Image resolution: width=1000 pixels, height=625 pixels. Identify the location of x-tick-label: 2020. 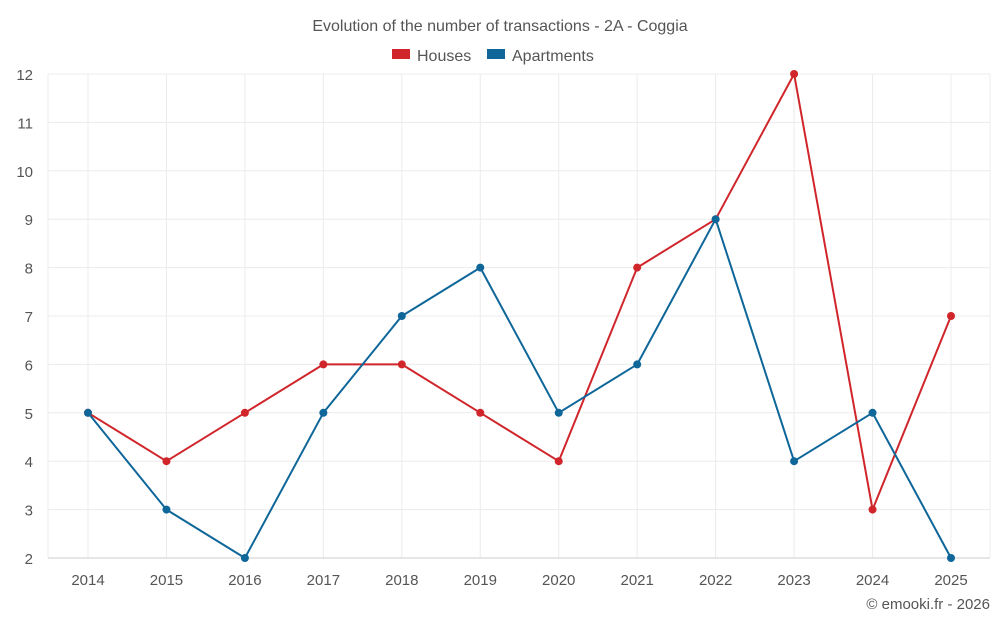
(558, 580).